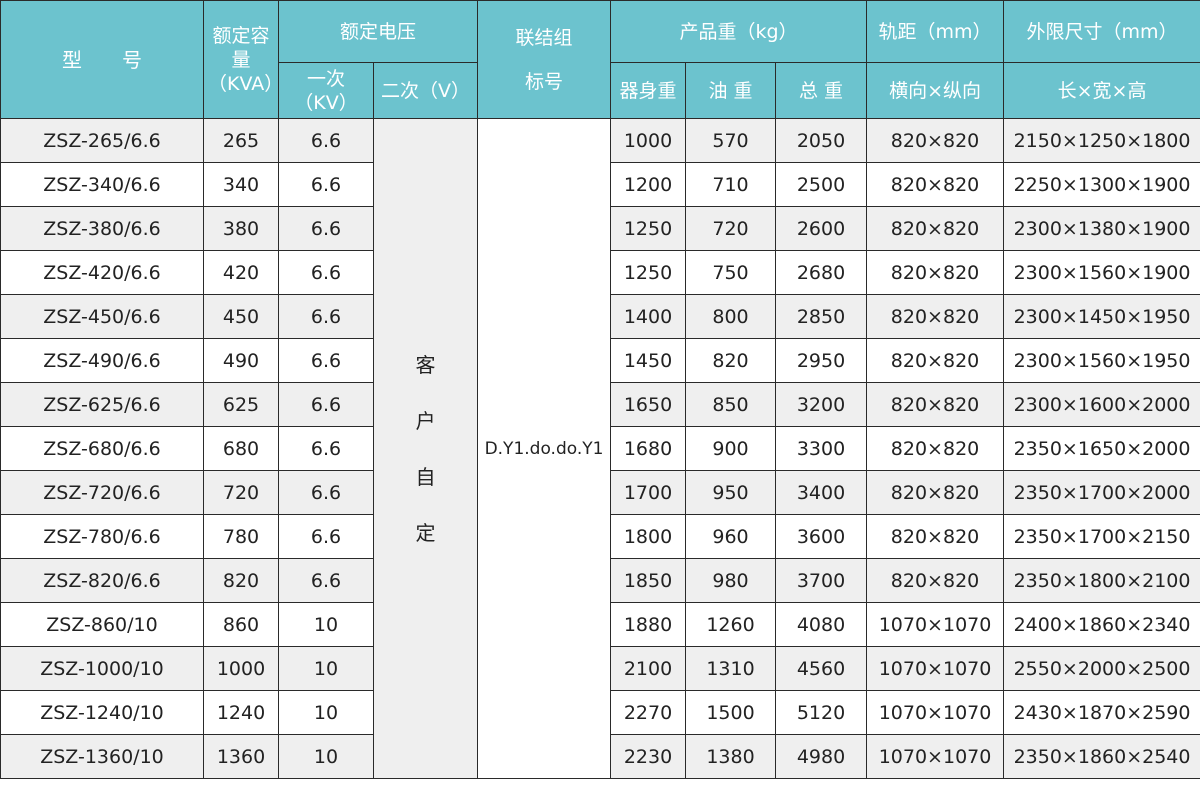 The height and width of the screenshot is (785, 1200). Describe the element at coordinates (425, 364) in the screenshot. I see `secondary-voltage-char: 客` at that location.